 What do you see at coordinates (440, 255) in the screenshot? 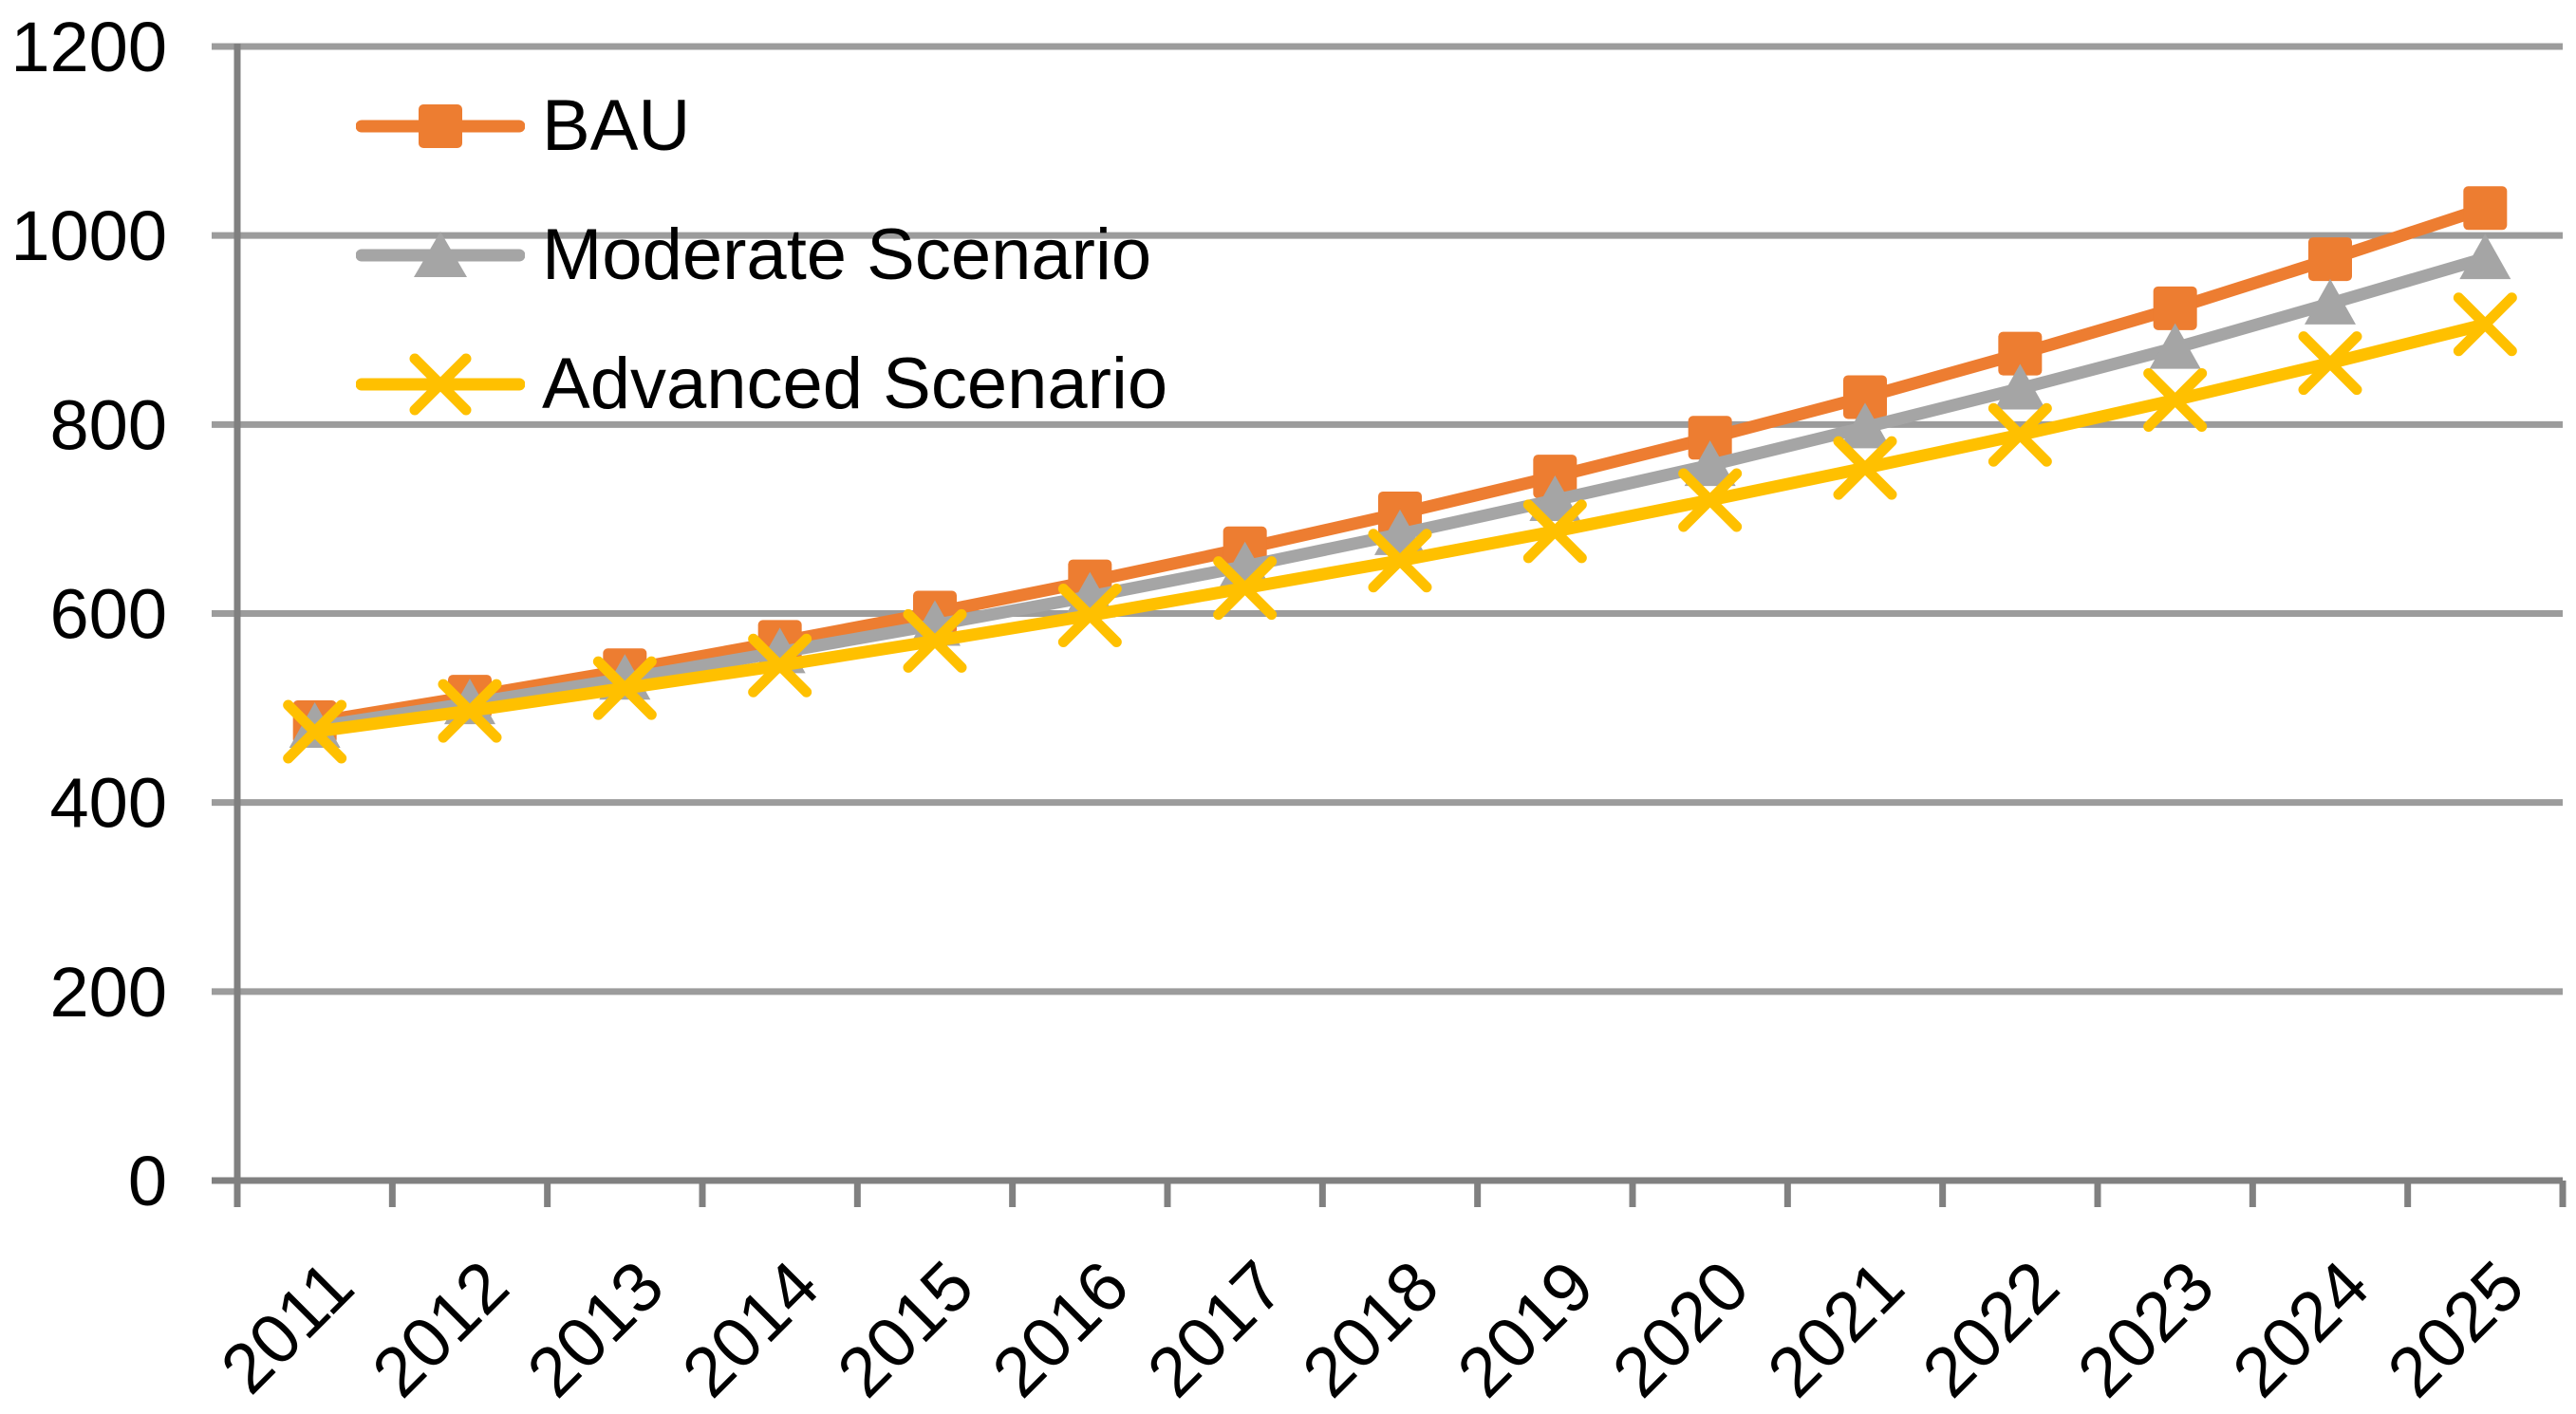
I see `moderate-line-triangle-marker-icon` at bounding box center [440, 255].